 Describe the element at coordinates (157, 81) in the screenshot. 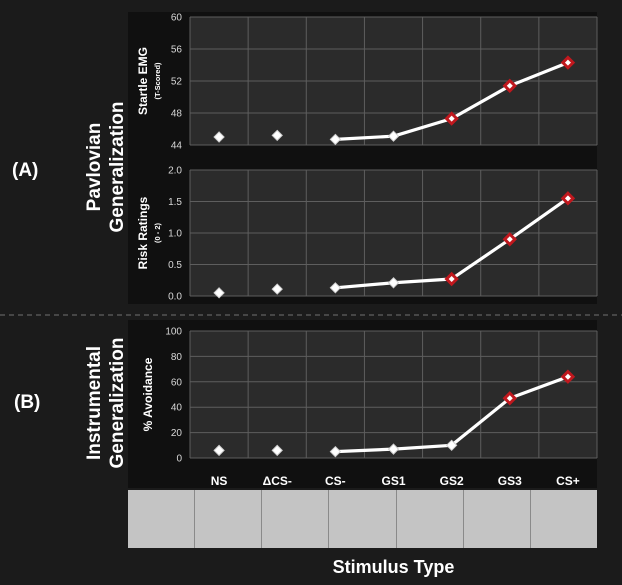

I see `y-axis-sublabel: (T-Scored)` at that location.